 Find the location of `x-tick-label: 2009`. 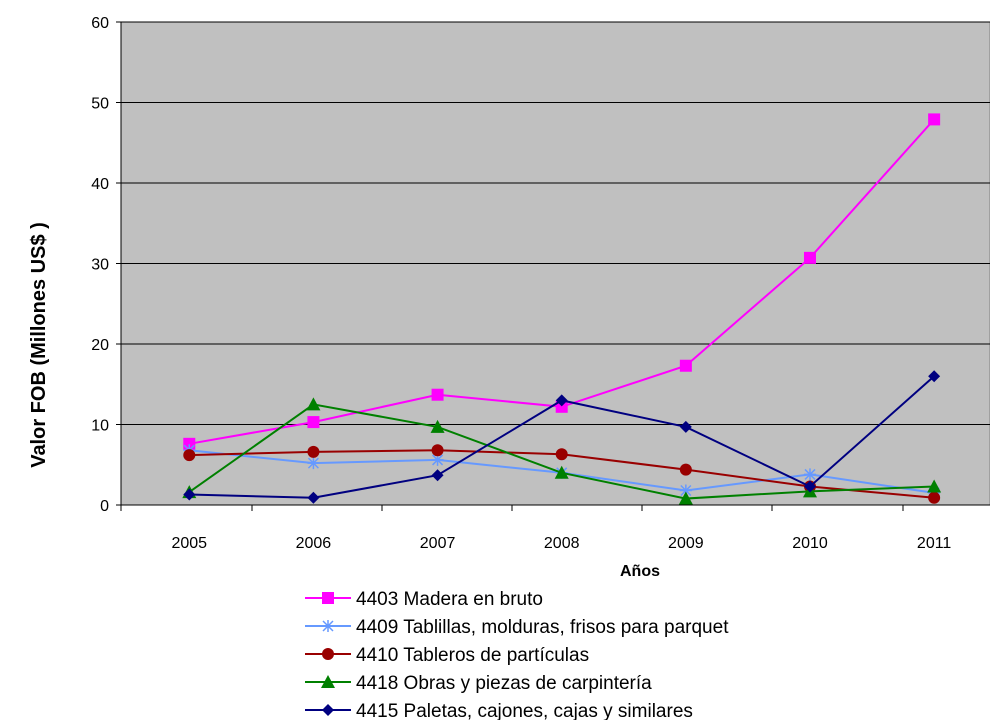

x-tick-label: 2009 is located at coordinates (686, 543).